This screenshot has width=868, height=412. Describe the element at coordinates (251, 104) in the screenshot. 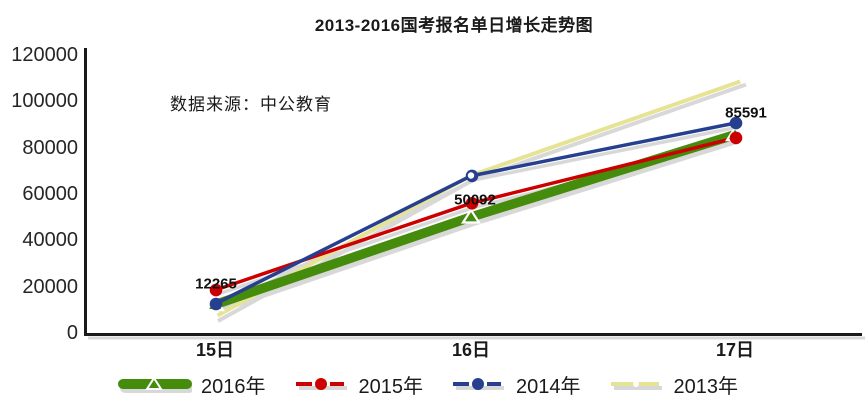

I see `source-note: 数据来源：中公教育` at that location.